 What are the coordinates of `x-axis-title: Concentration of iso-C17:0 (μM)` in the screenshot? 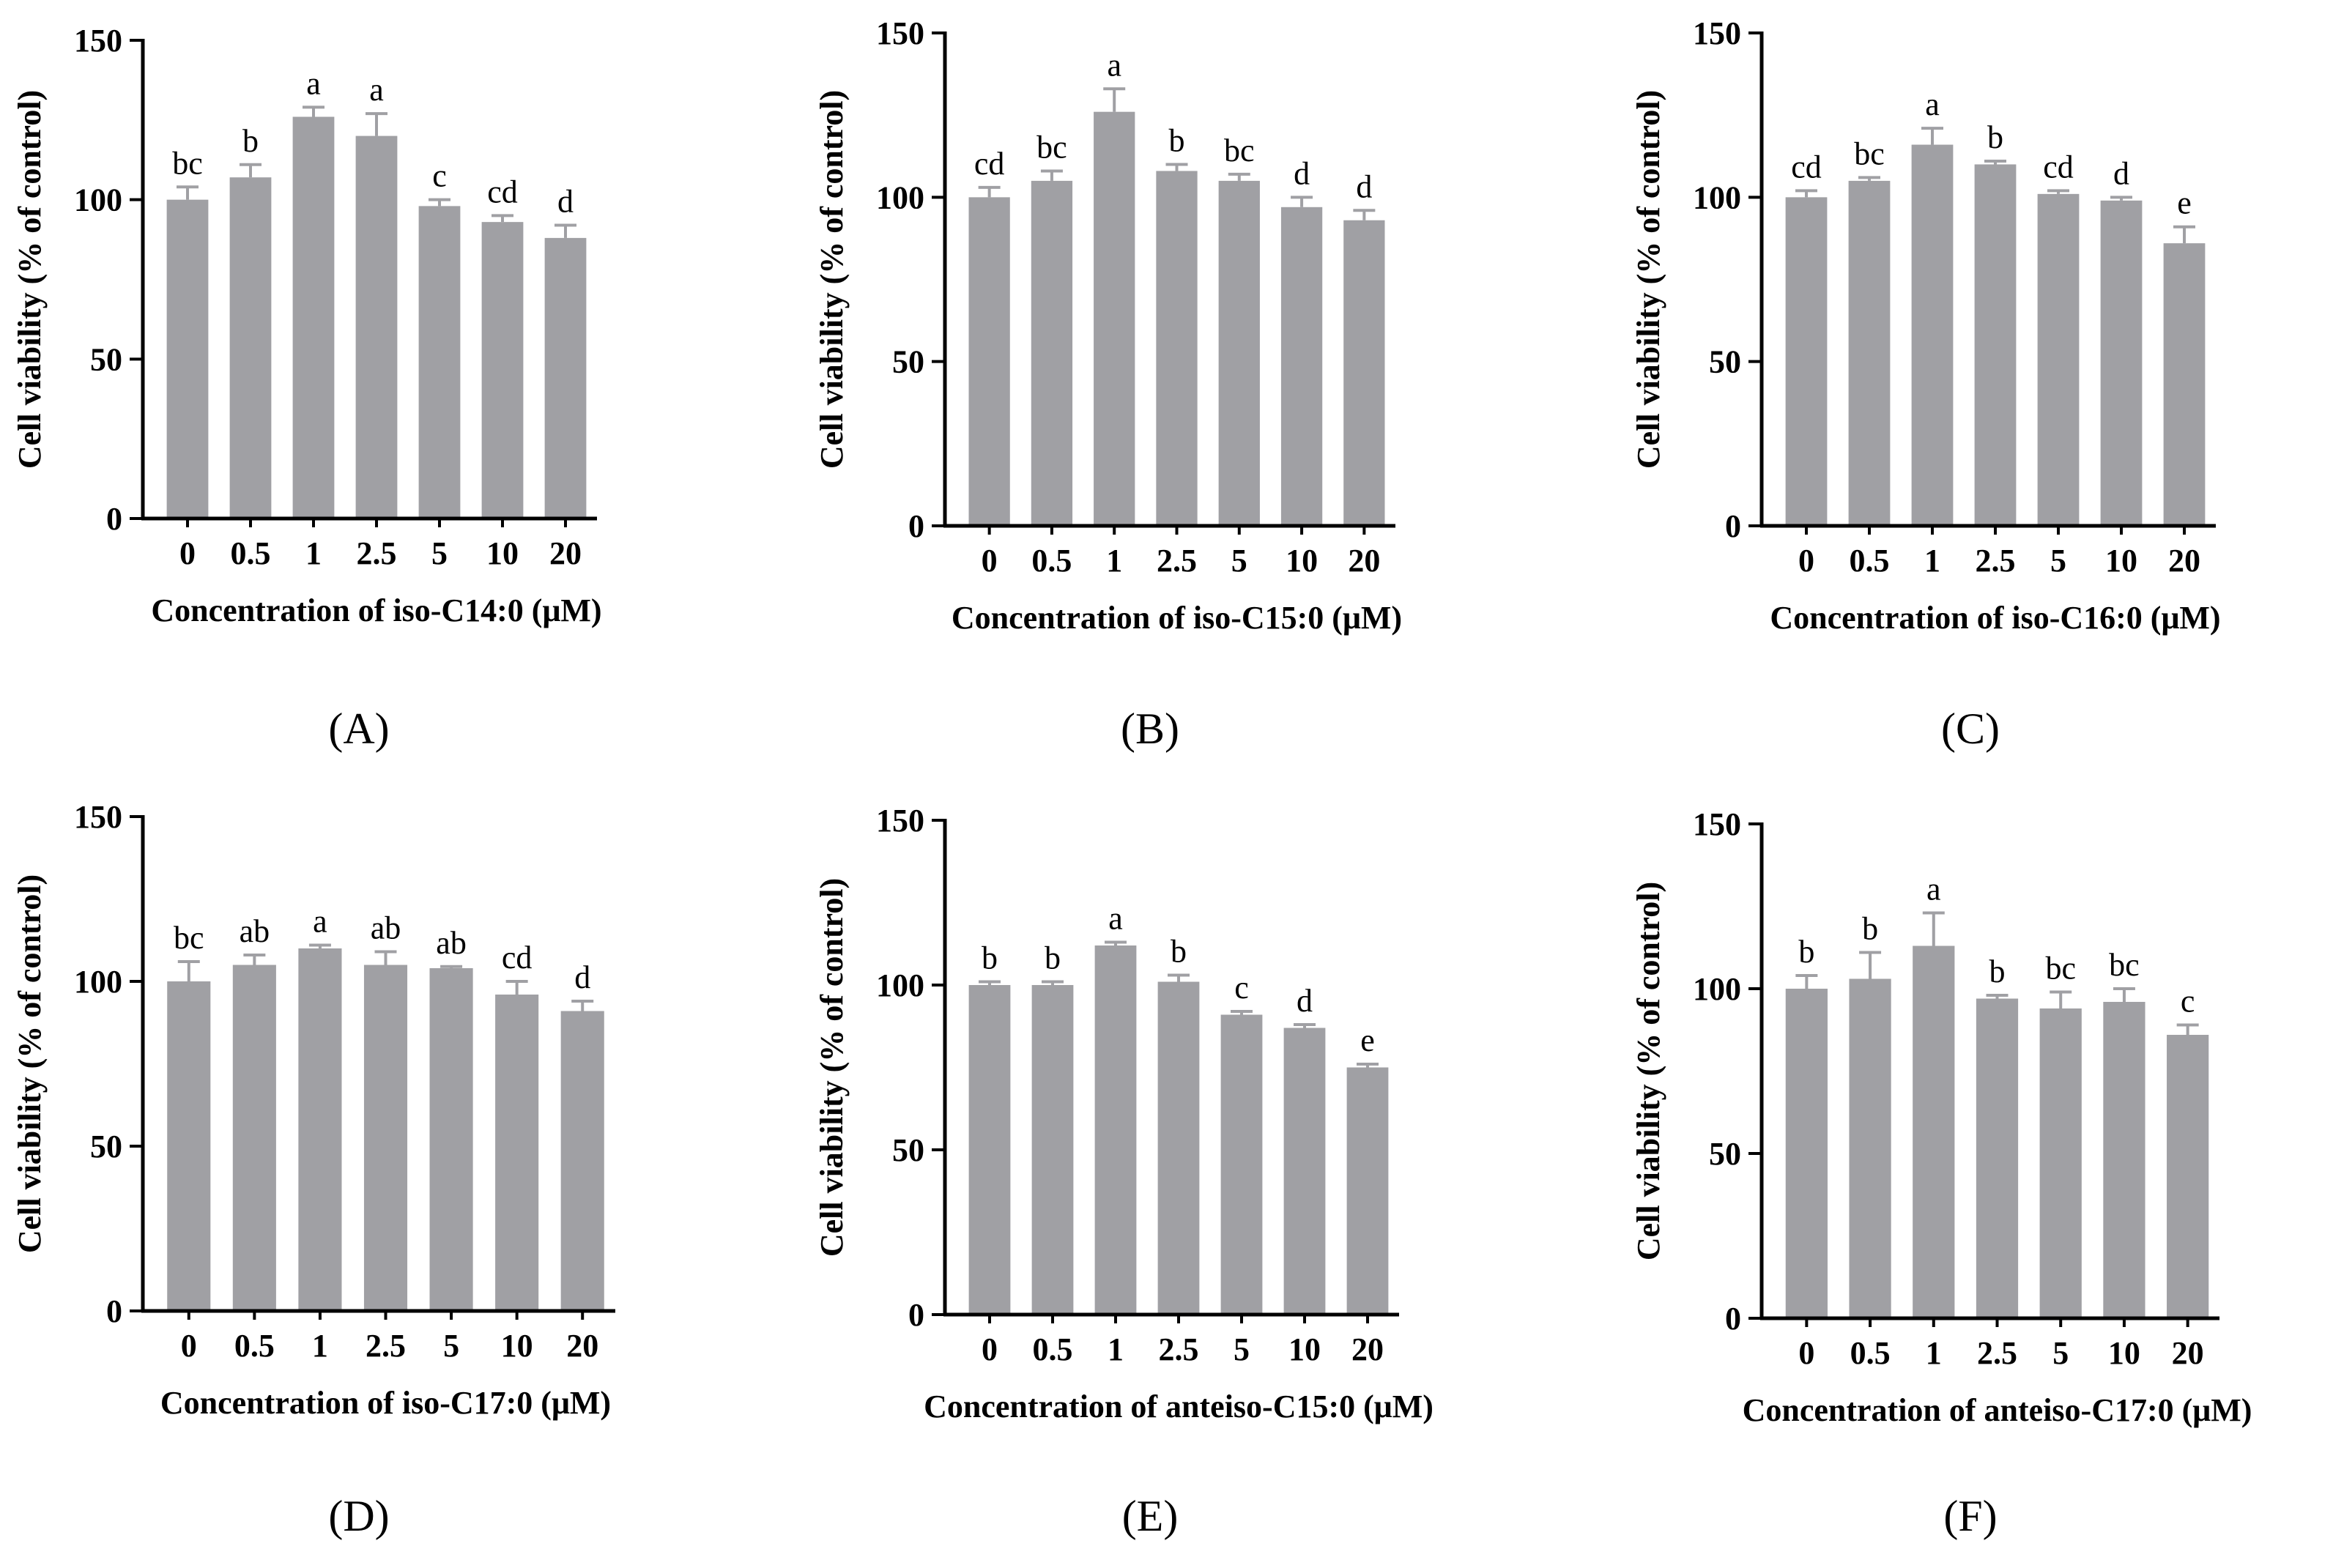 It's located at (386, 1403).